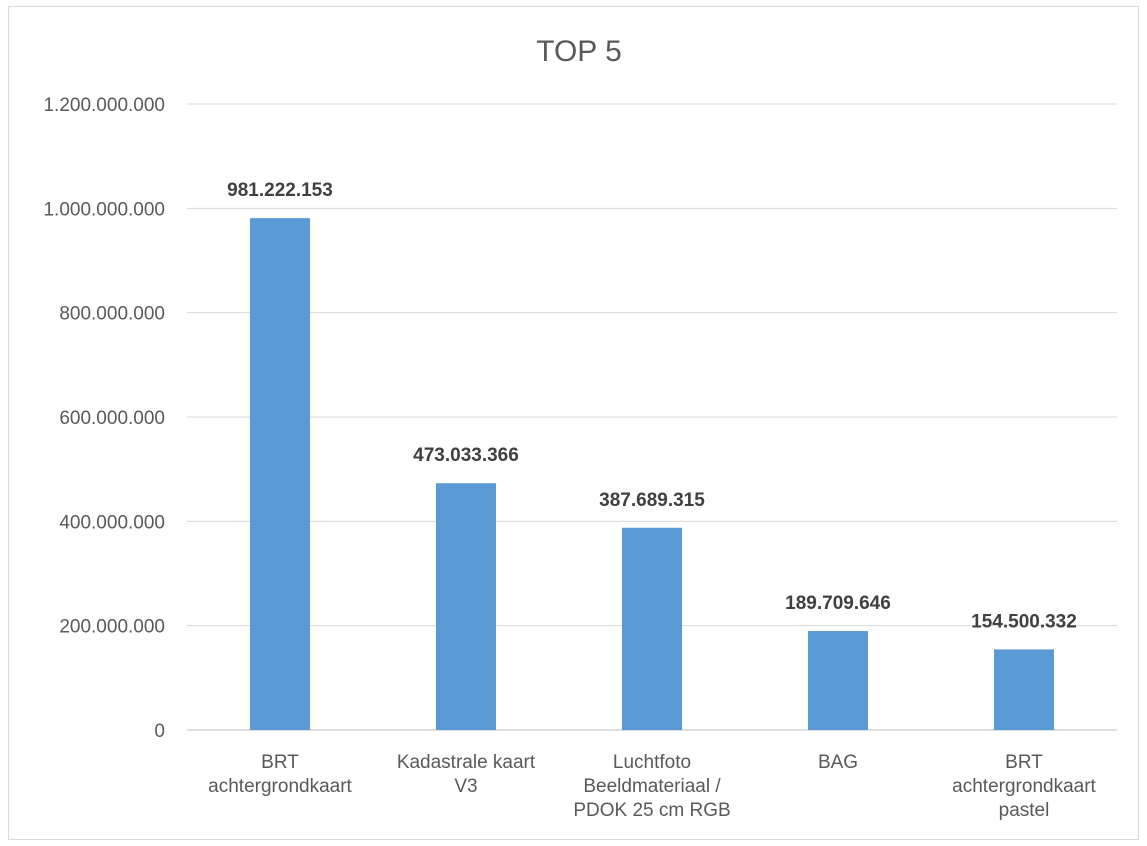  Describe the element at coordinates (838, 603) in the screenshot. I see `data-label: 189.709.646` at that location.